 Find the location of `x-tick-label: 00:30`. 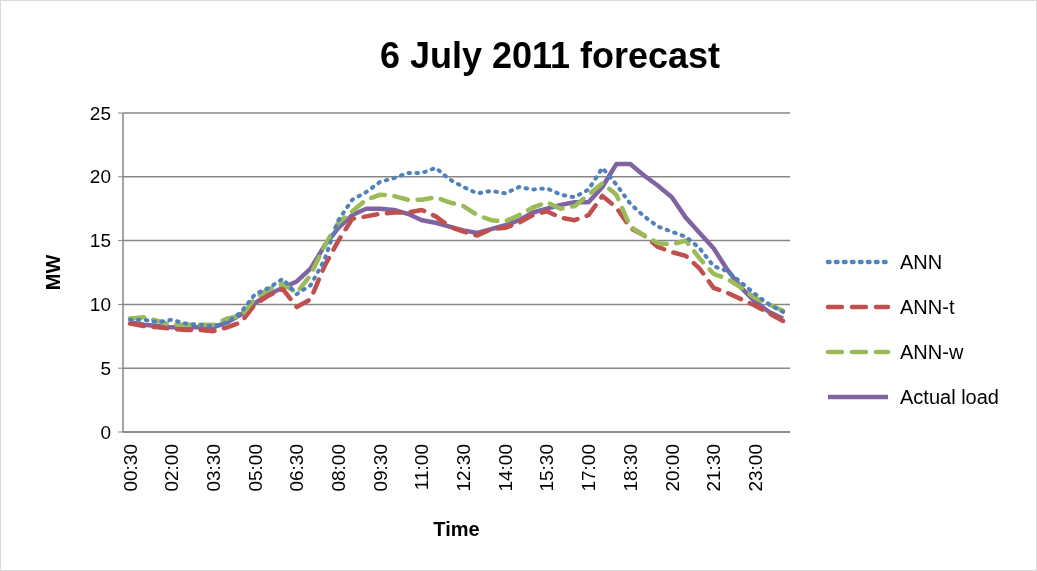

x-tick-label: 00:30 is located at coordinates (130, 468).